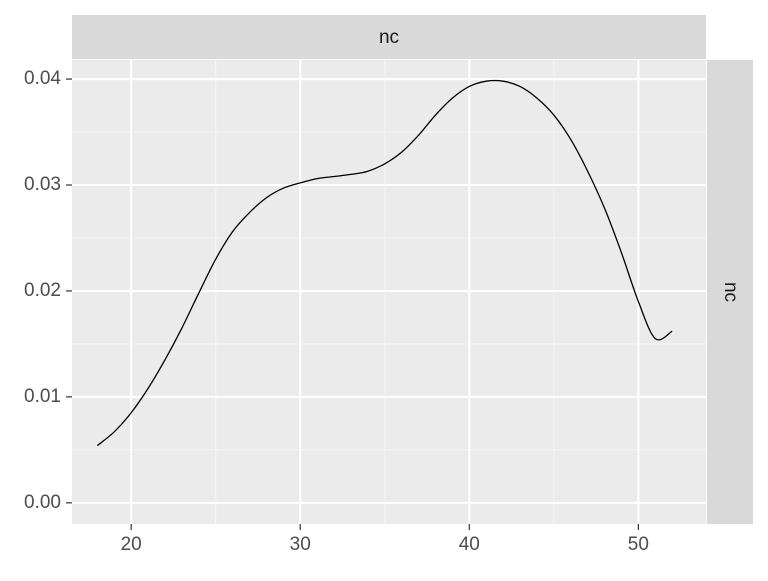 The width and height of the screenshot is (768, 581). I want to click on y-tick-label: 0.00, so click(42, 502).